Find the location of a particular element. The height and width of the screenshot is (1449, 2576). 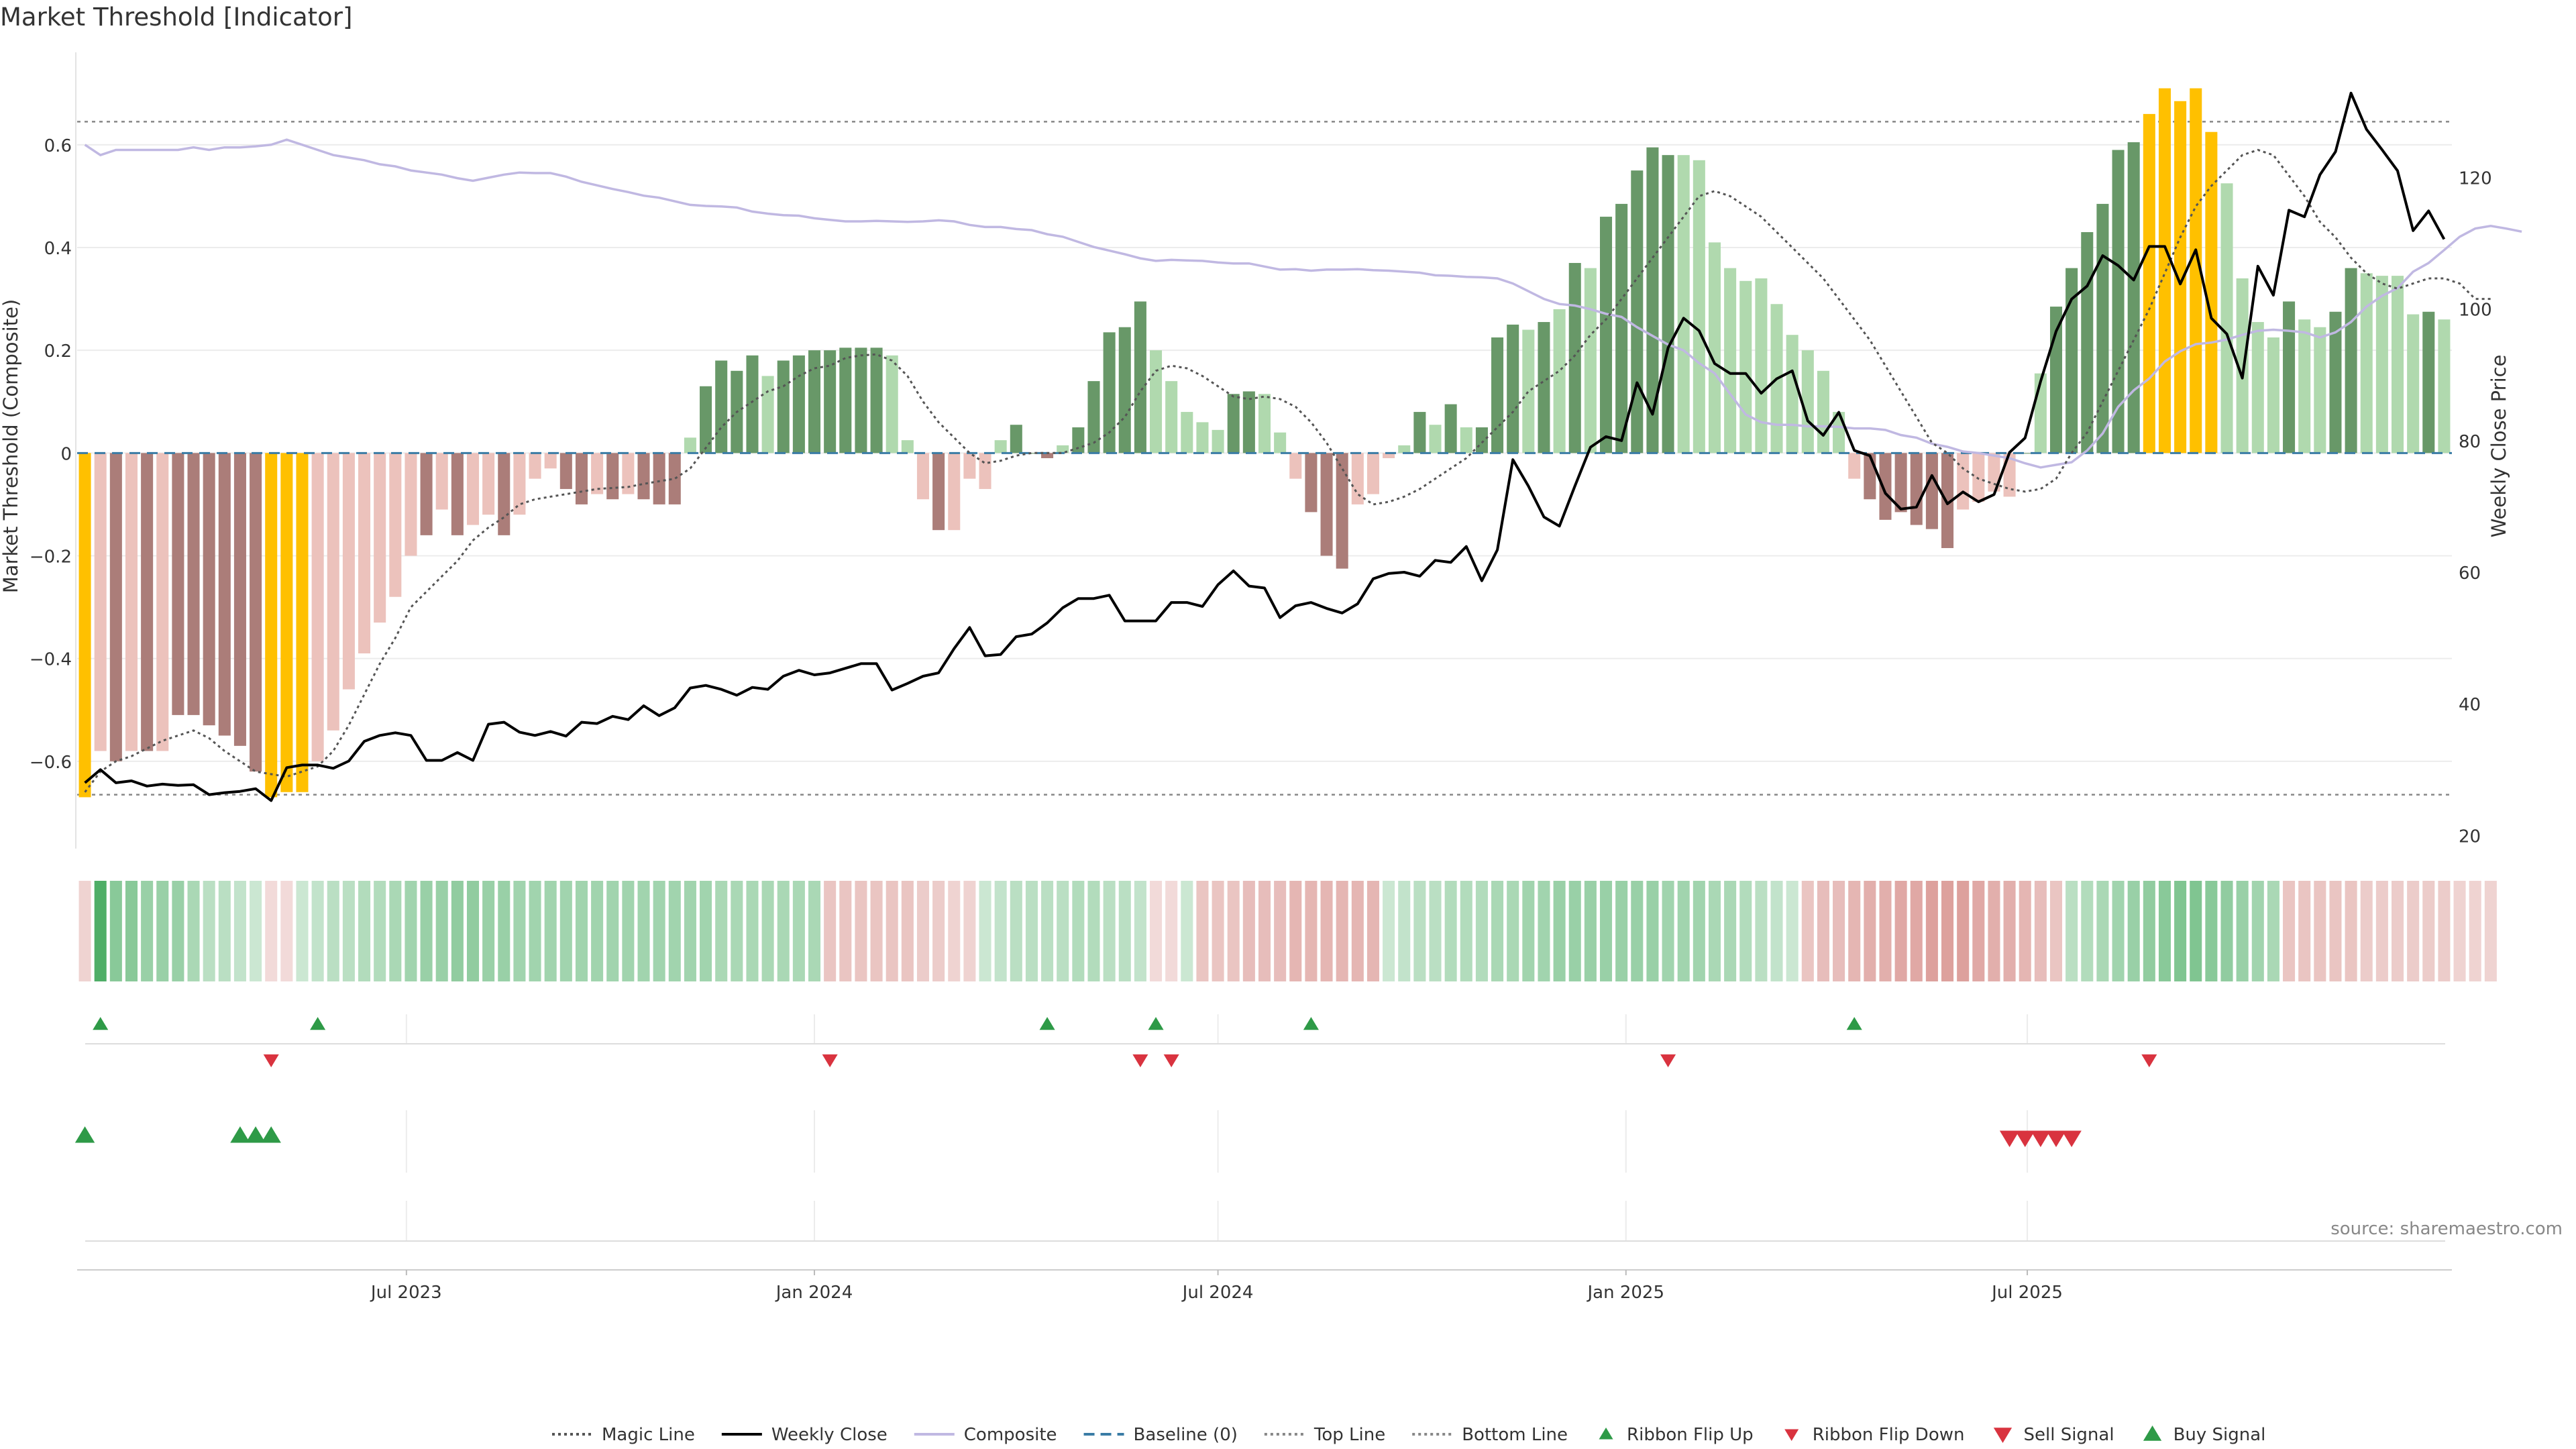

y-tick-label-right: 40 is located at coordinates (2470, 705).